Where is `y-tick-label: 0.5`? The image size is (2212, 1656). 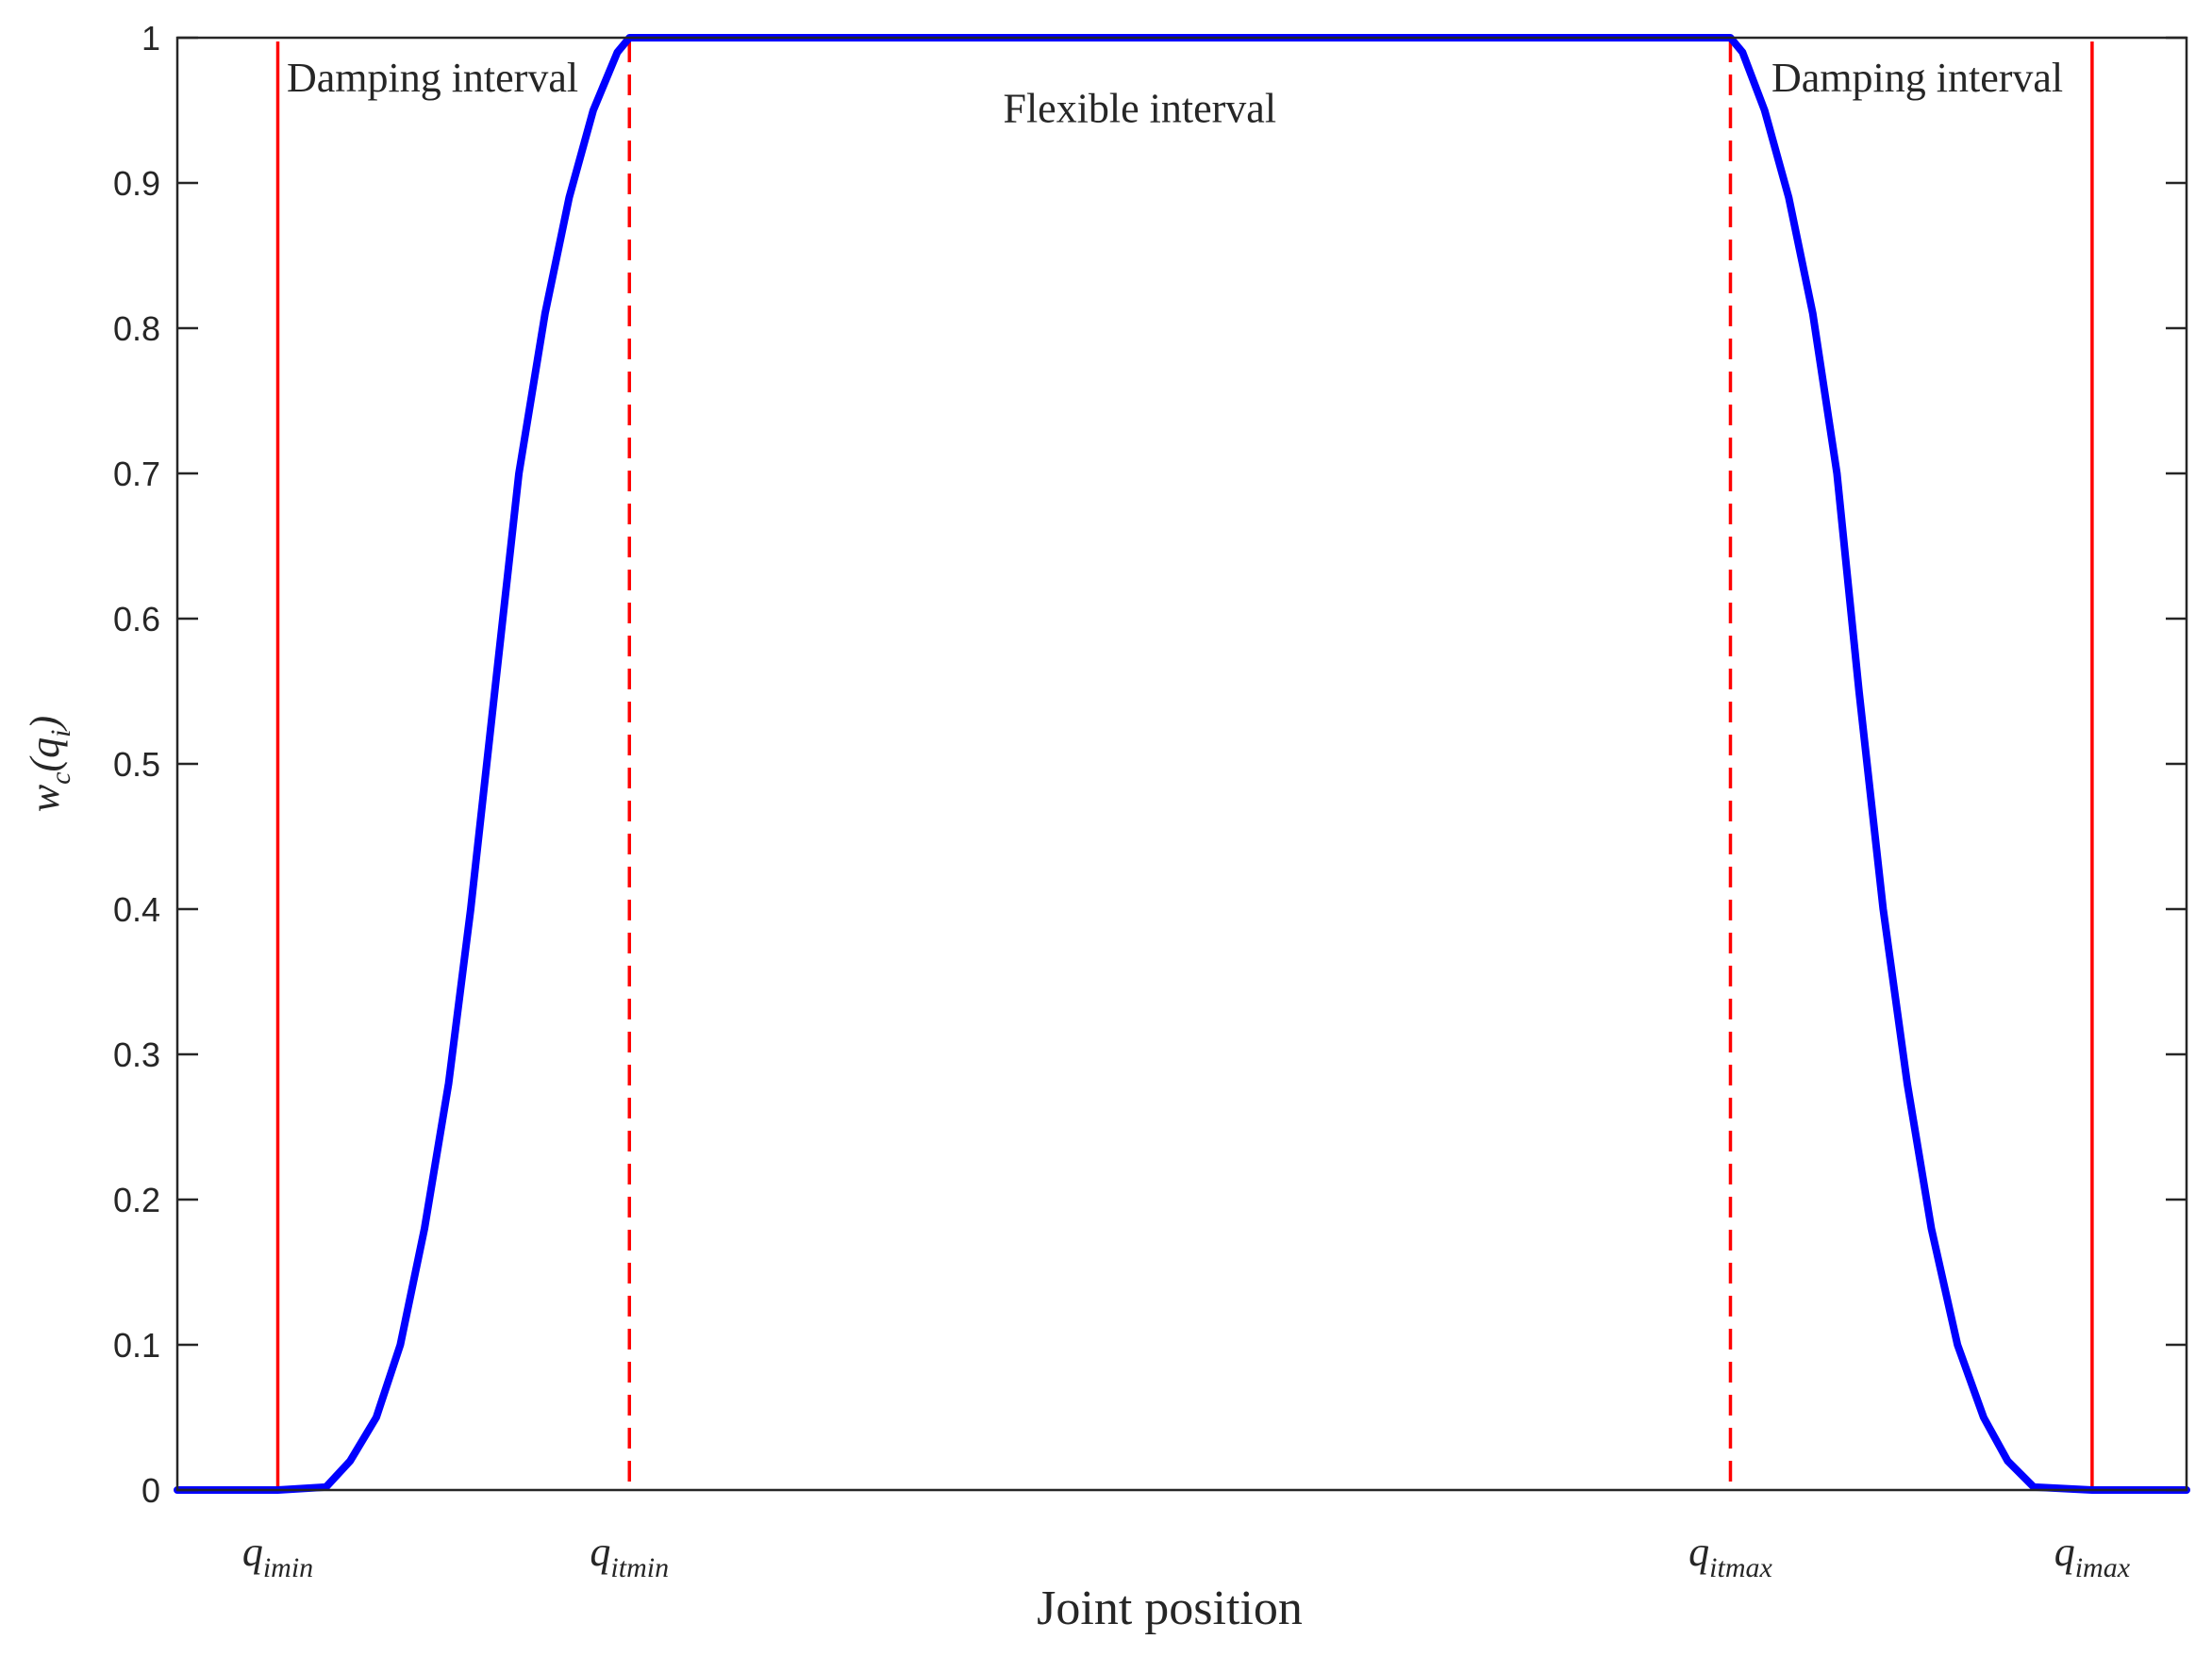
y-tick-label: 0.5 is located at coordinates (137, 764).